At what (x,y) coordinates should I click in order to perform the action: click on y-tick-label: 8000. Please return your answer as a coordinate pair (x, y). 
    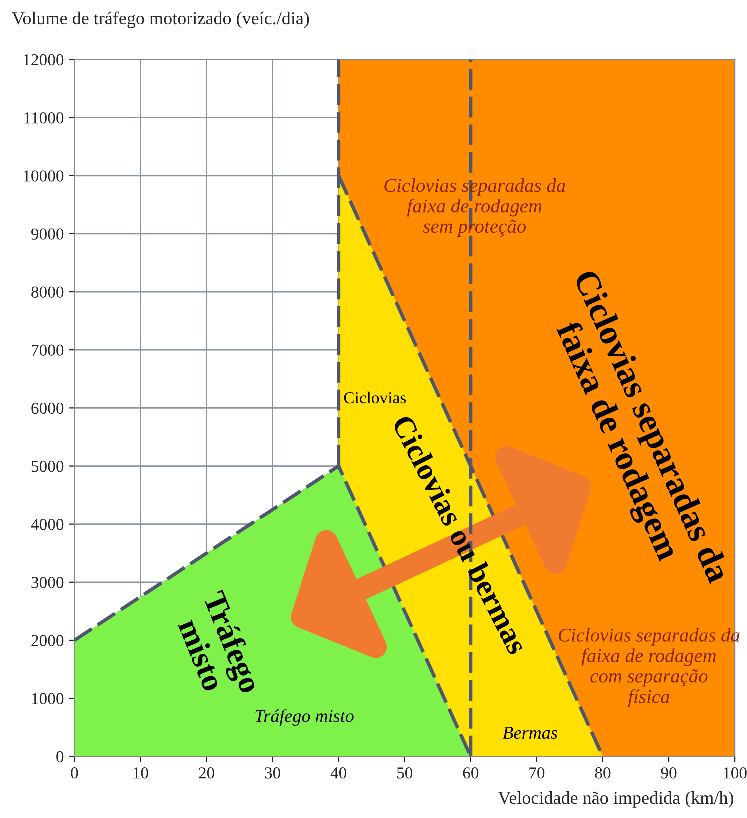
    Looking at the image, I should click on (48, 292).